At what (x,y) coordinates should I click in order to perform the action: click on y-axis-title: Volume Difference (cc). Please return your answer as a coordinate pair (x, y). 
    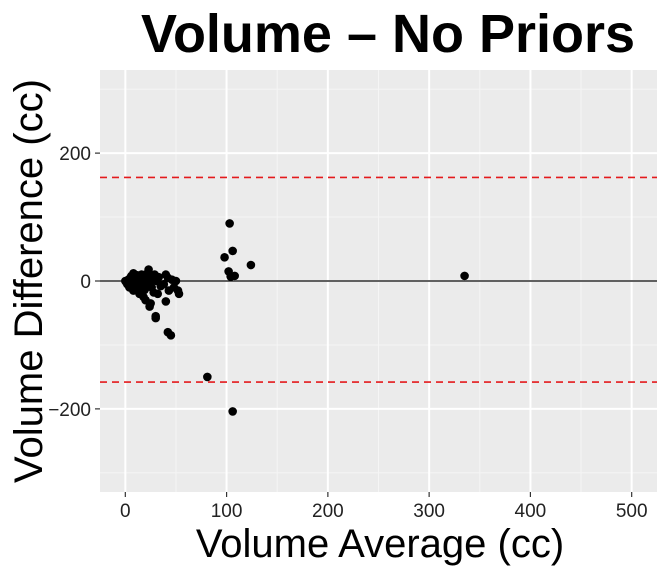
    Looking at the image, I should click on (29, 281).